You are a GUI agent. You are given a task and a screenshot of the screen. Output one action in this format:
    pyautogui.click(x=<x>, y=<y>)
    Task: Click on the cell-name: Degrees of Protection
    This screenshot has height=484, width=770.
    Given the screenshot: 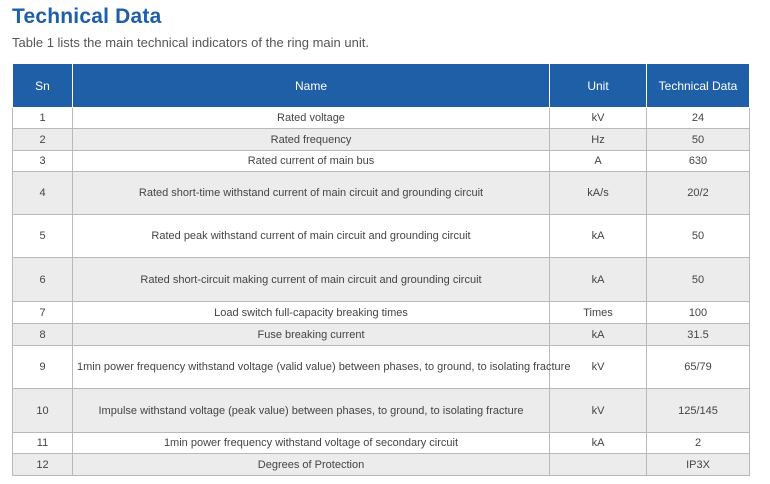 What is the action you would take?
    pyautogui.click(x=311, y=464)
    